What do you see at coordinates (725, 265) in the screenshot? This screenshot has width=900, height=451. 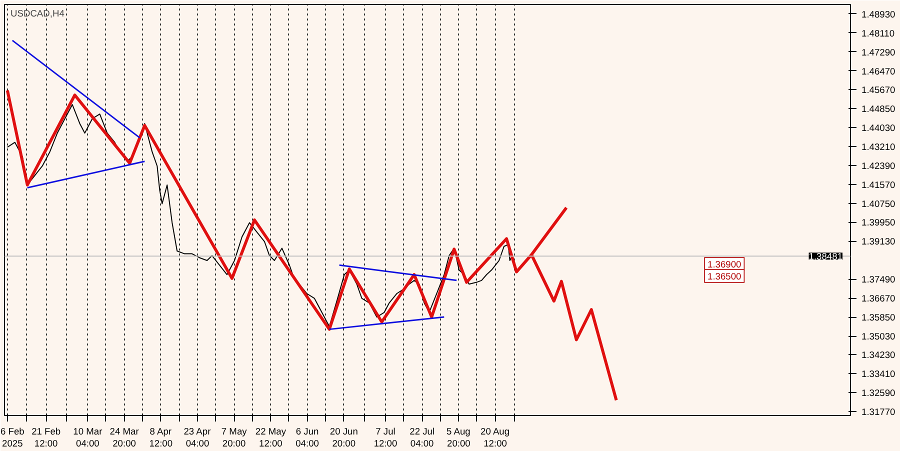 I see `annotation: 1.36900` at bounding box center [725, 265].